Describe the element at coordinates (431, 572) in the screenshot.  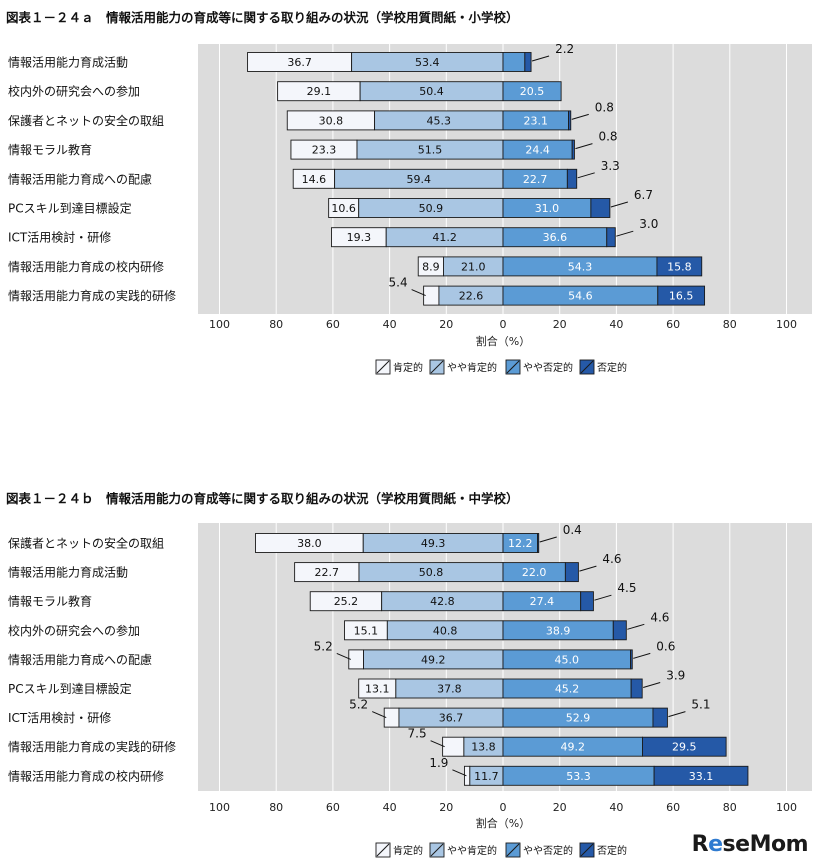
I see `data-label: 50.8` at that location.